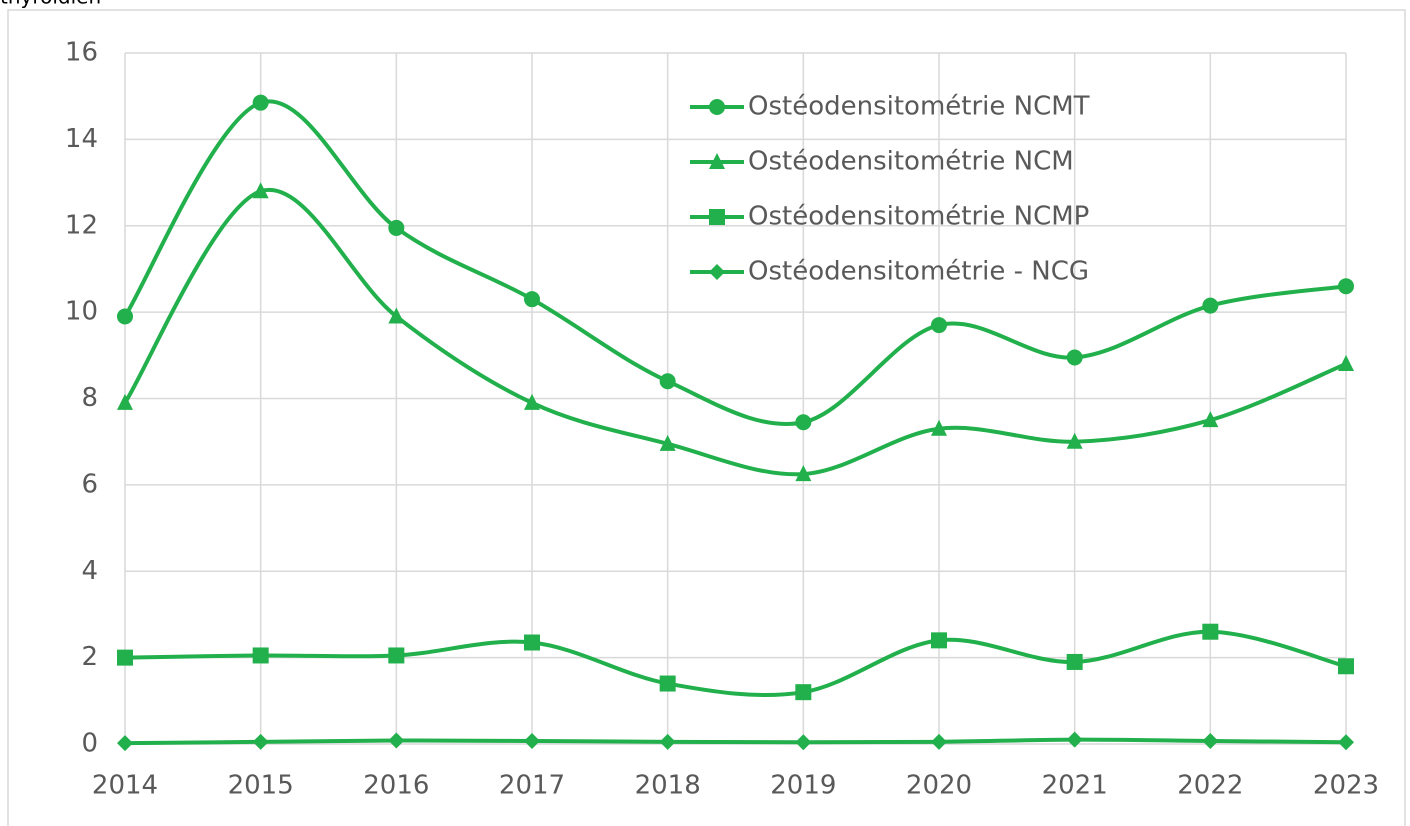 This screenshot has height=826, width=1410. Describe the element at coordinates (81, 225) in the screenshot. I see `y-tick-label: 12` at that location.